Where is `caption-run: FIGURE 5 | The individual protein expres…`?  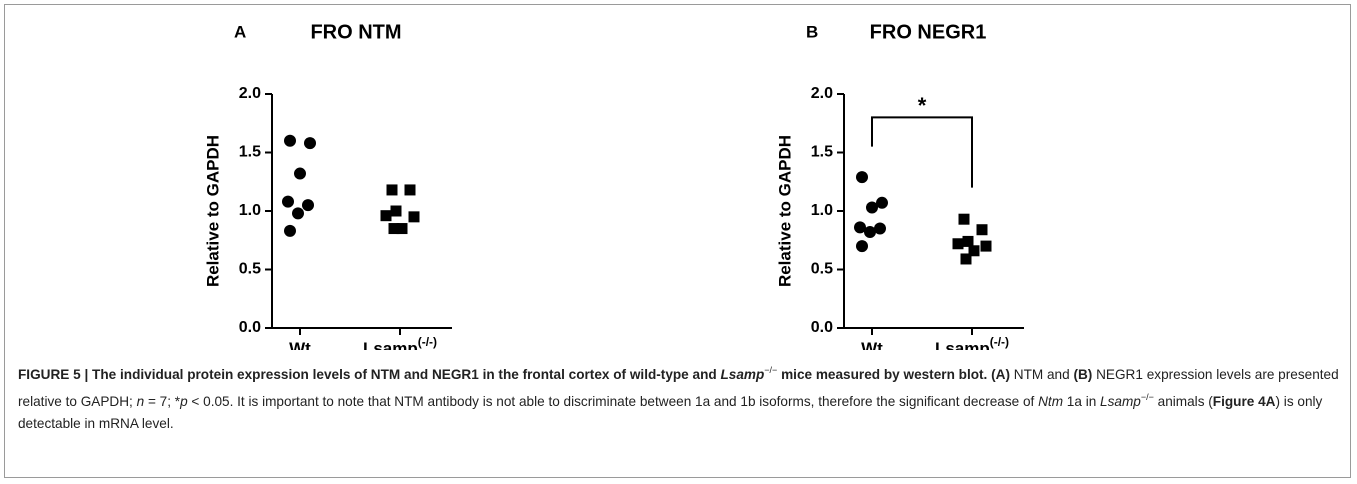 caption-run: FIGURE 5 | The individual protein expres… is located at coordinates (369, 374).